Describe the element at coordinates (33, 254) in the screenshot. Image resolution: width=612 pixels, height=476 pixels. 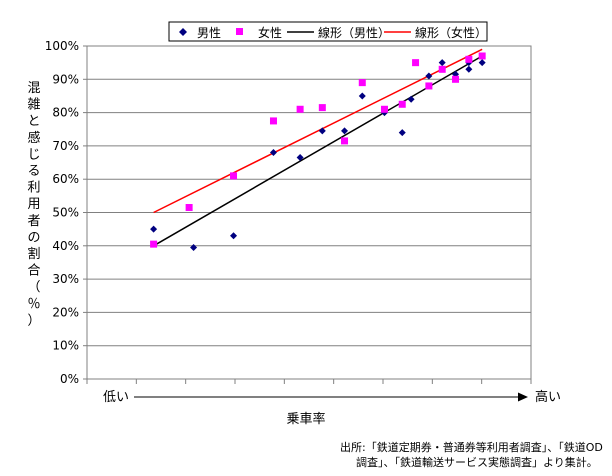
I see `y-axis-title-char: 割` at that location.